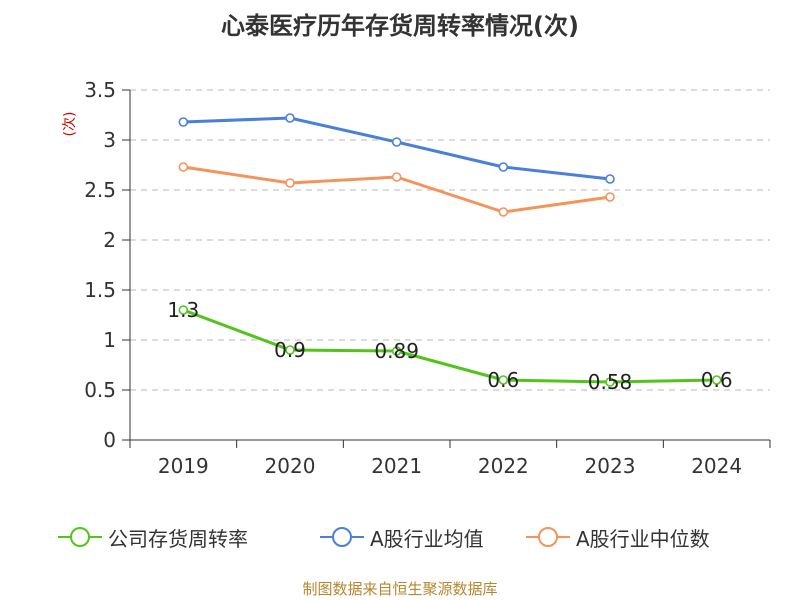  Describe the element at coordinates (643, 538) in the screenshot. I see `legend-label: A股行业中位数` at that location.